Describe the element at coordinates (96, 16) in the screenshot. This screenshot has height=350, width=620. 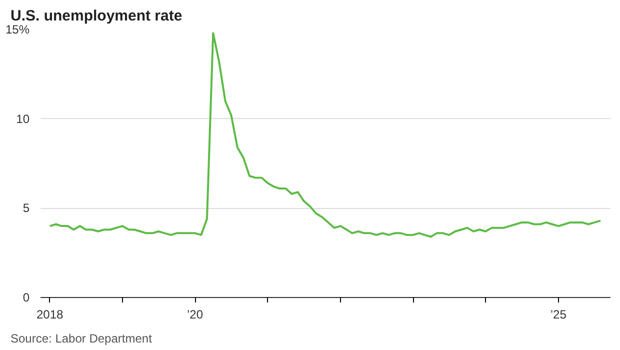
I see `chart-title: U.S. unemployment rate` at that location.